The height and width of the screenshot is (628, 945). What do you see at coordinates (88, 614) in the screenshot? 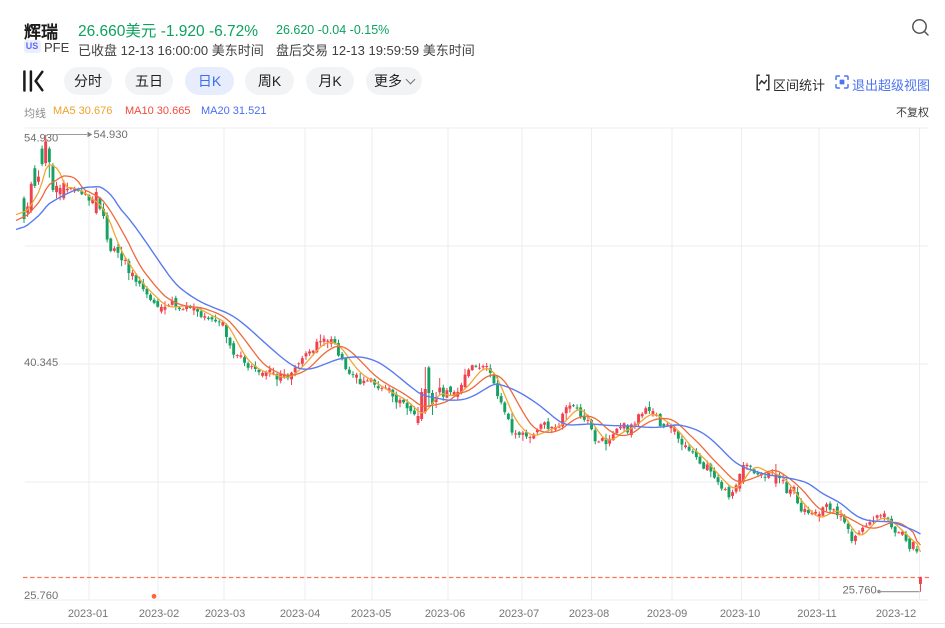
I see `svg-text: 2023-01` at bounding box center [88, 614].